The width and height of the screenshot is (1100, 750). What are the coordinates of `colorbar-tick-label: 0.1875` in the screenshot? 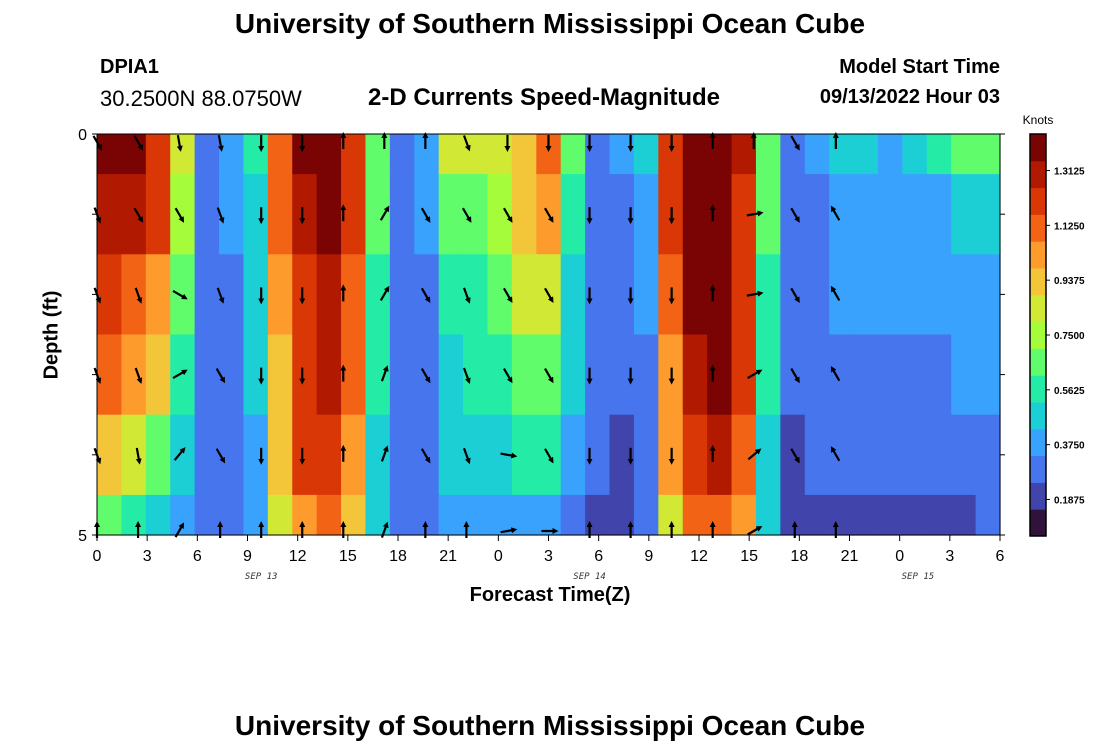 It's located at (1069, 500).